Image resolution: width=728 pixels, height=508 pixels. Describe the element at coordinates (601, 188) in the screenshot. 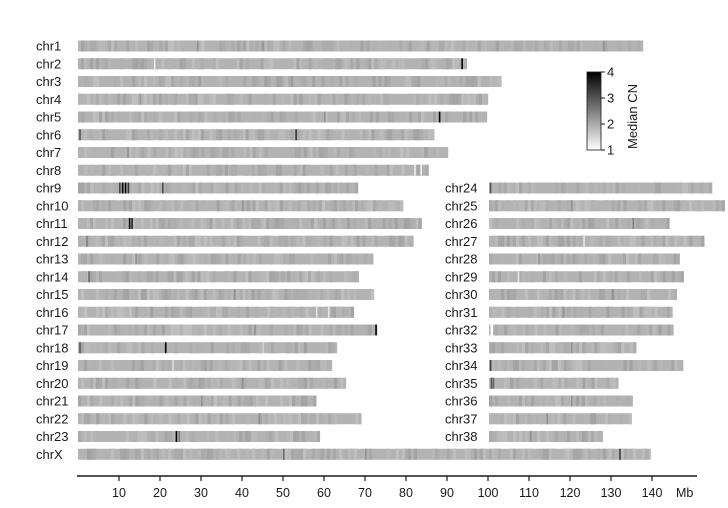

I see `chromosome-bar` at that location.